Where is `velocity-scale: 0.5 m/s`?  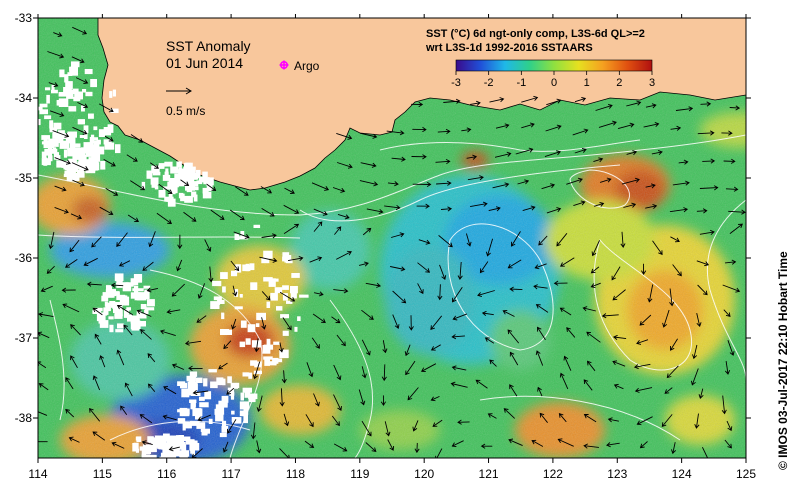
velocity-scale: 0.5 m/s is located at coordinates (185, 102).